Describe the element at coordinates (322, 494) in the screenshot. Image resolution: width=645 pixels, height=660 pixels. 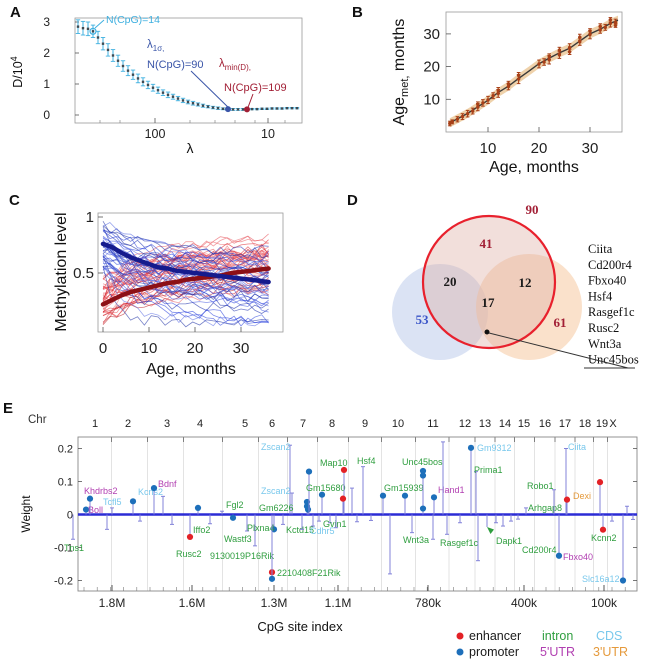
I see `promoter-dot-gm15680` at that location.